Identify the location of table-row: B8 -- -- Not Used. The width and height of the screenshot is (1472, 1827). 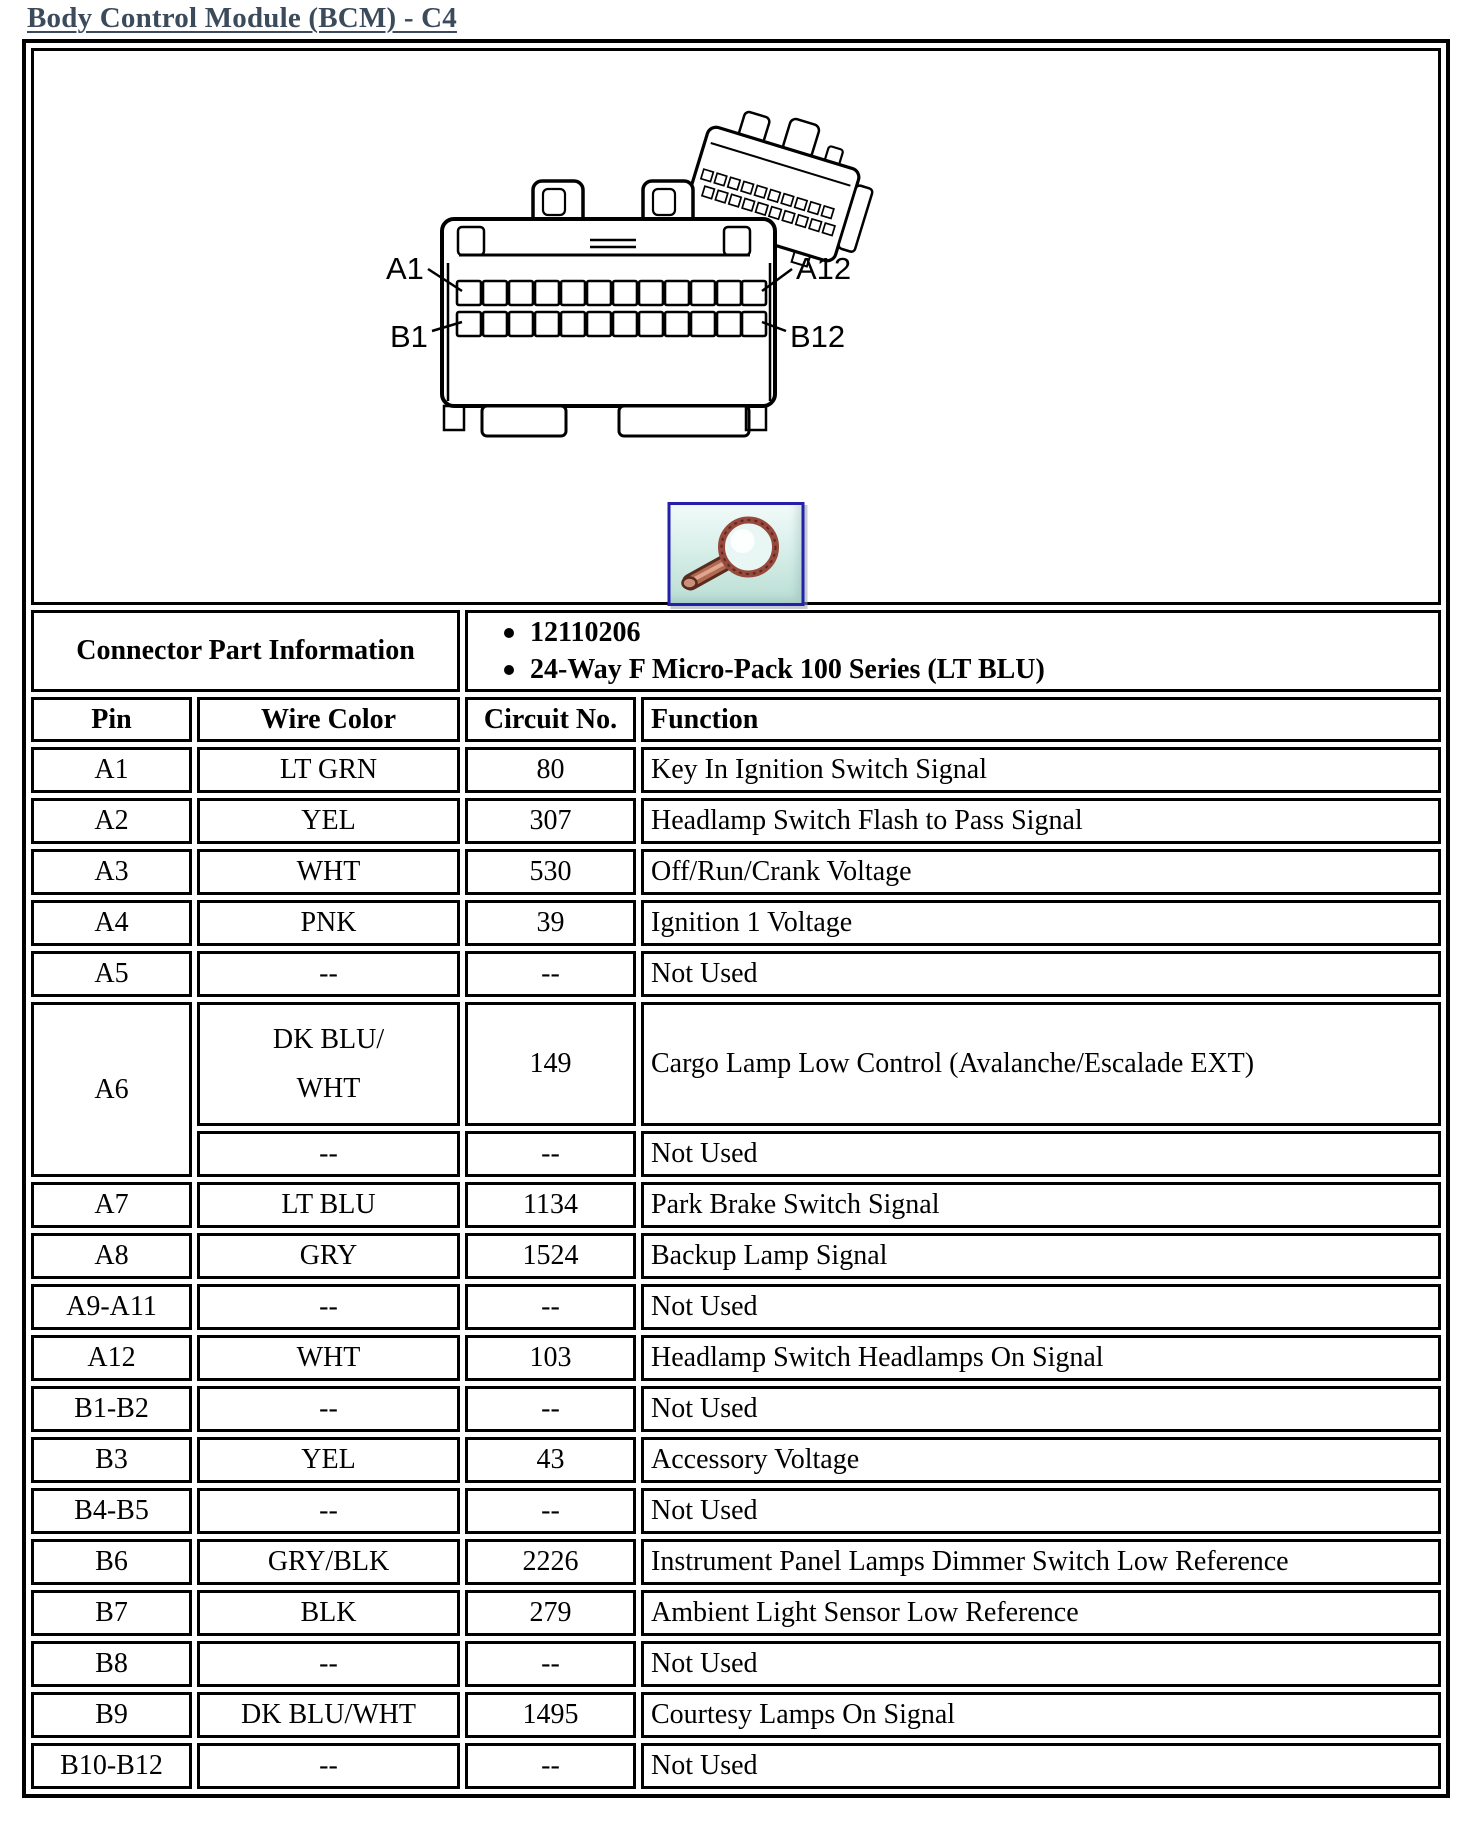
(736, 1664).